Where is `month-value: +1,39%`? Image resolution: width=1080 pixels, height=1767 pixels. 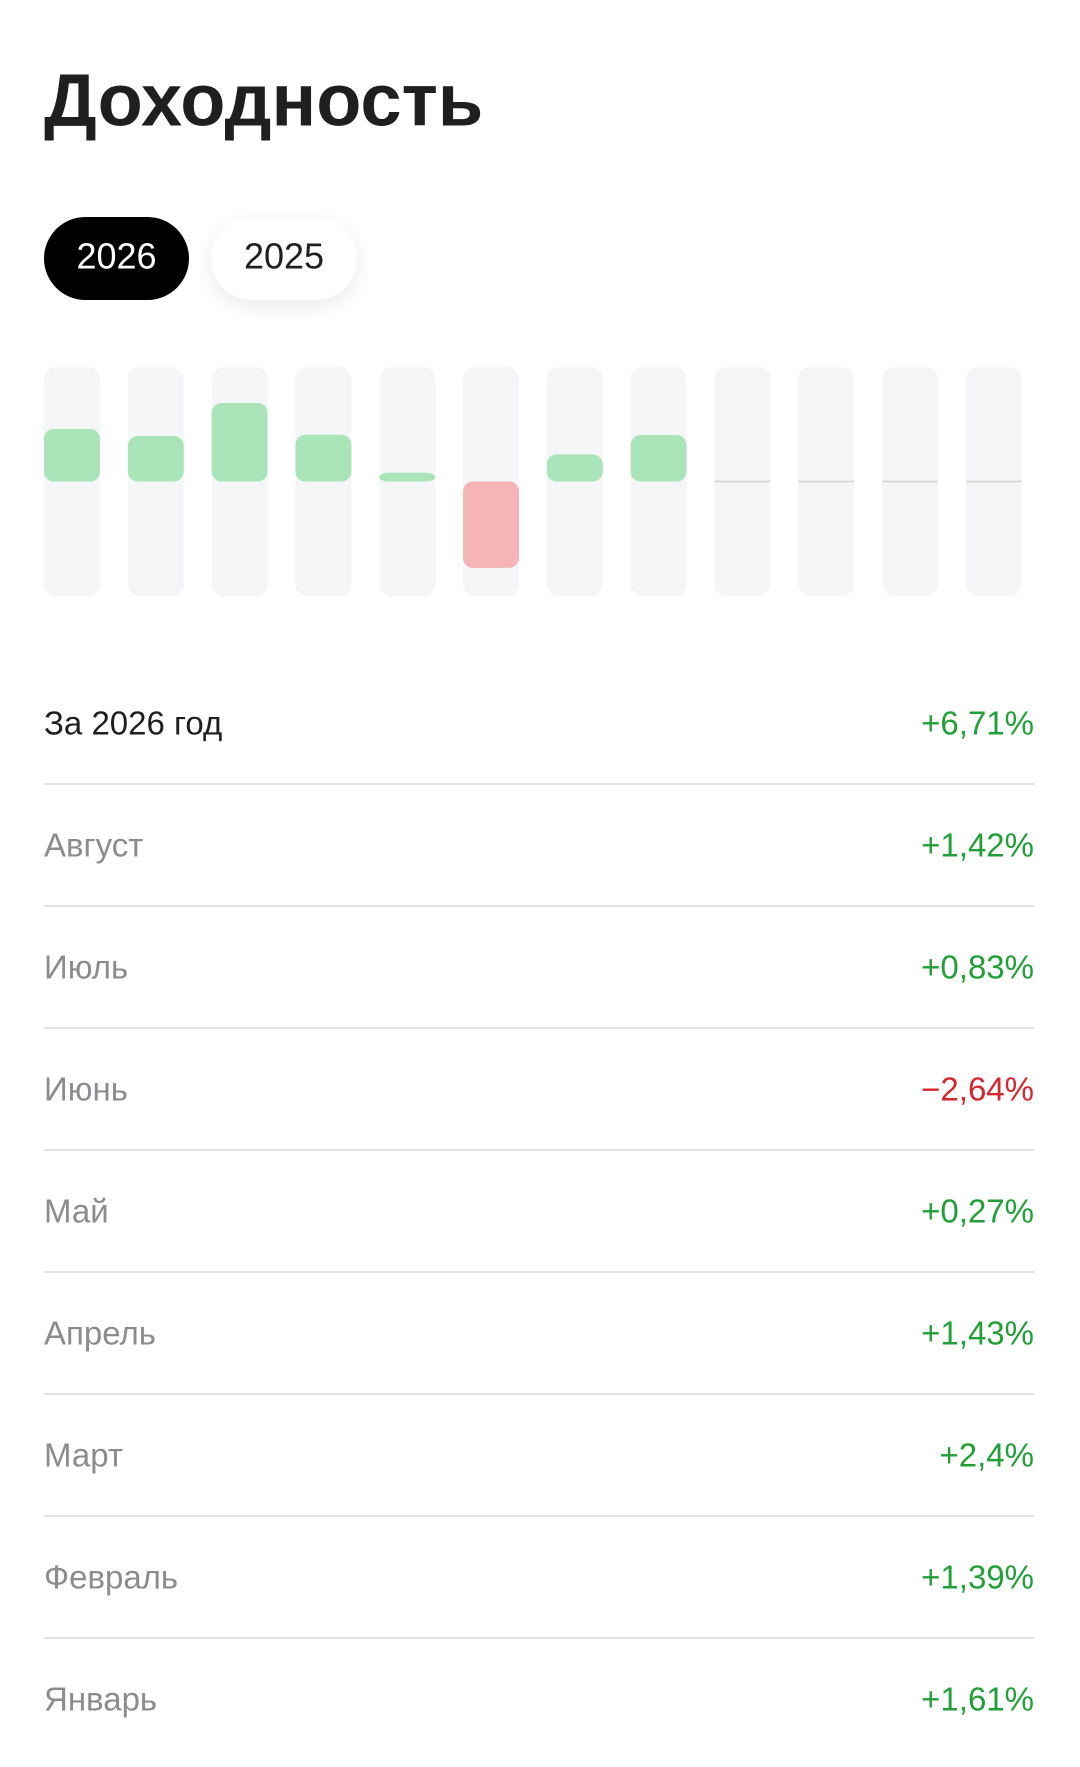
month-value: +1,39% is located at coordinates (977, 1577).